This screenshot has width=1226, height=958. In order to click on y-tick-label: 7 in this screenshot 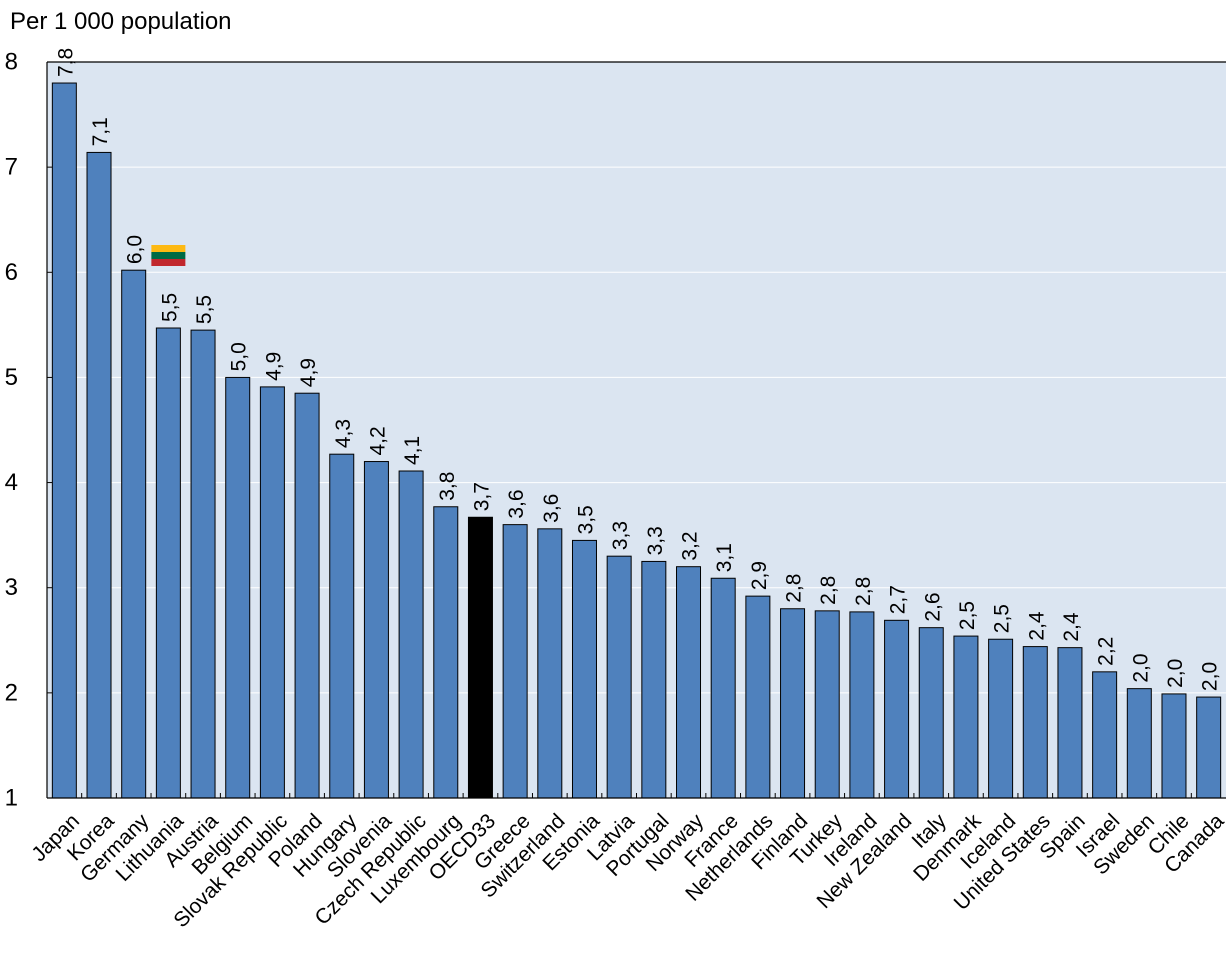, I will do `click(11, 167)`.